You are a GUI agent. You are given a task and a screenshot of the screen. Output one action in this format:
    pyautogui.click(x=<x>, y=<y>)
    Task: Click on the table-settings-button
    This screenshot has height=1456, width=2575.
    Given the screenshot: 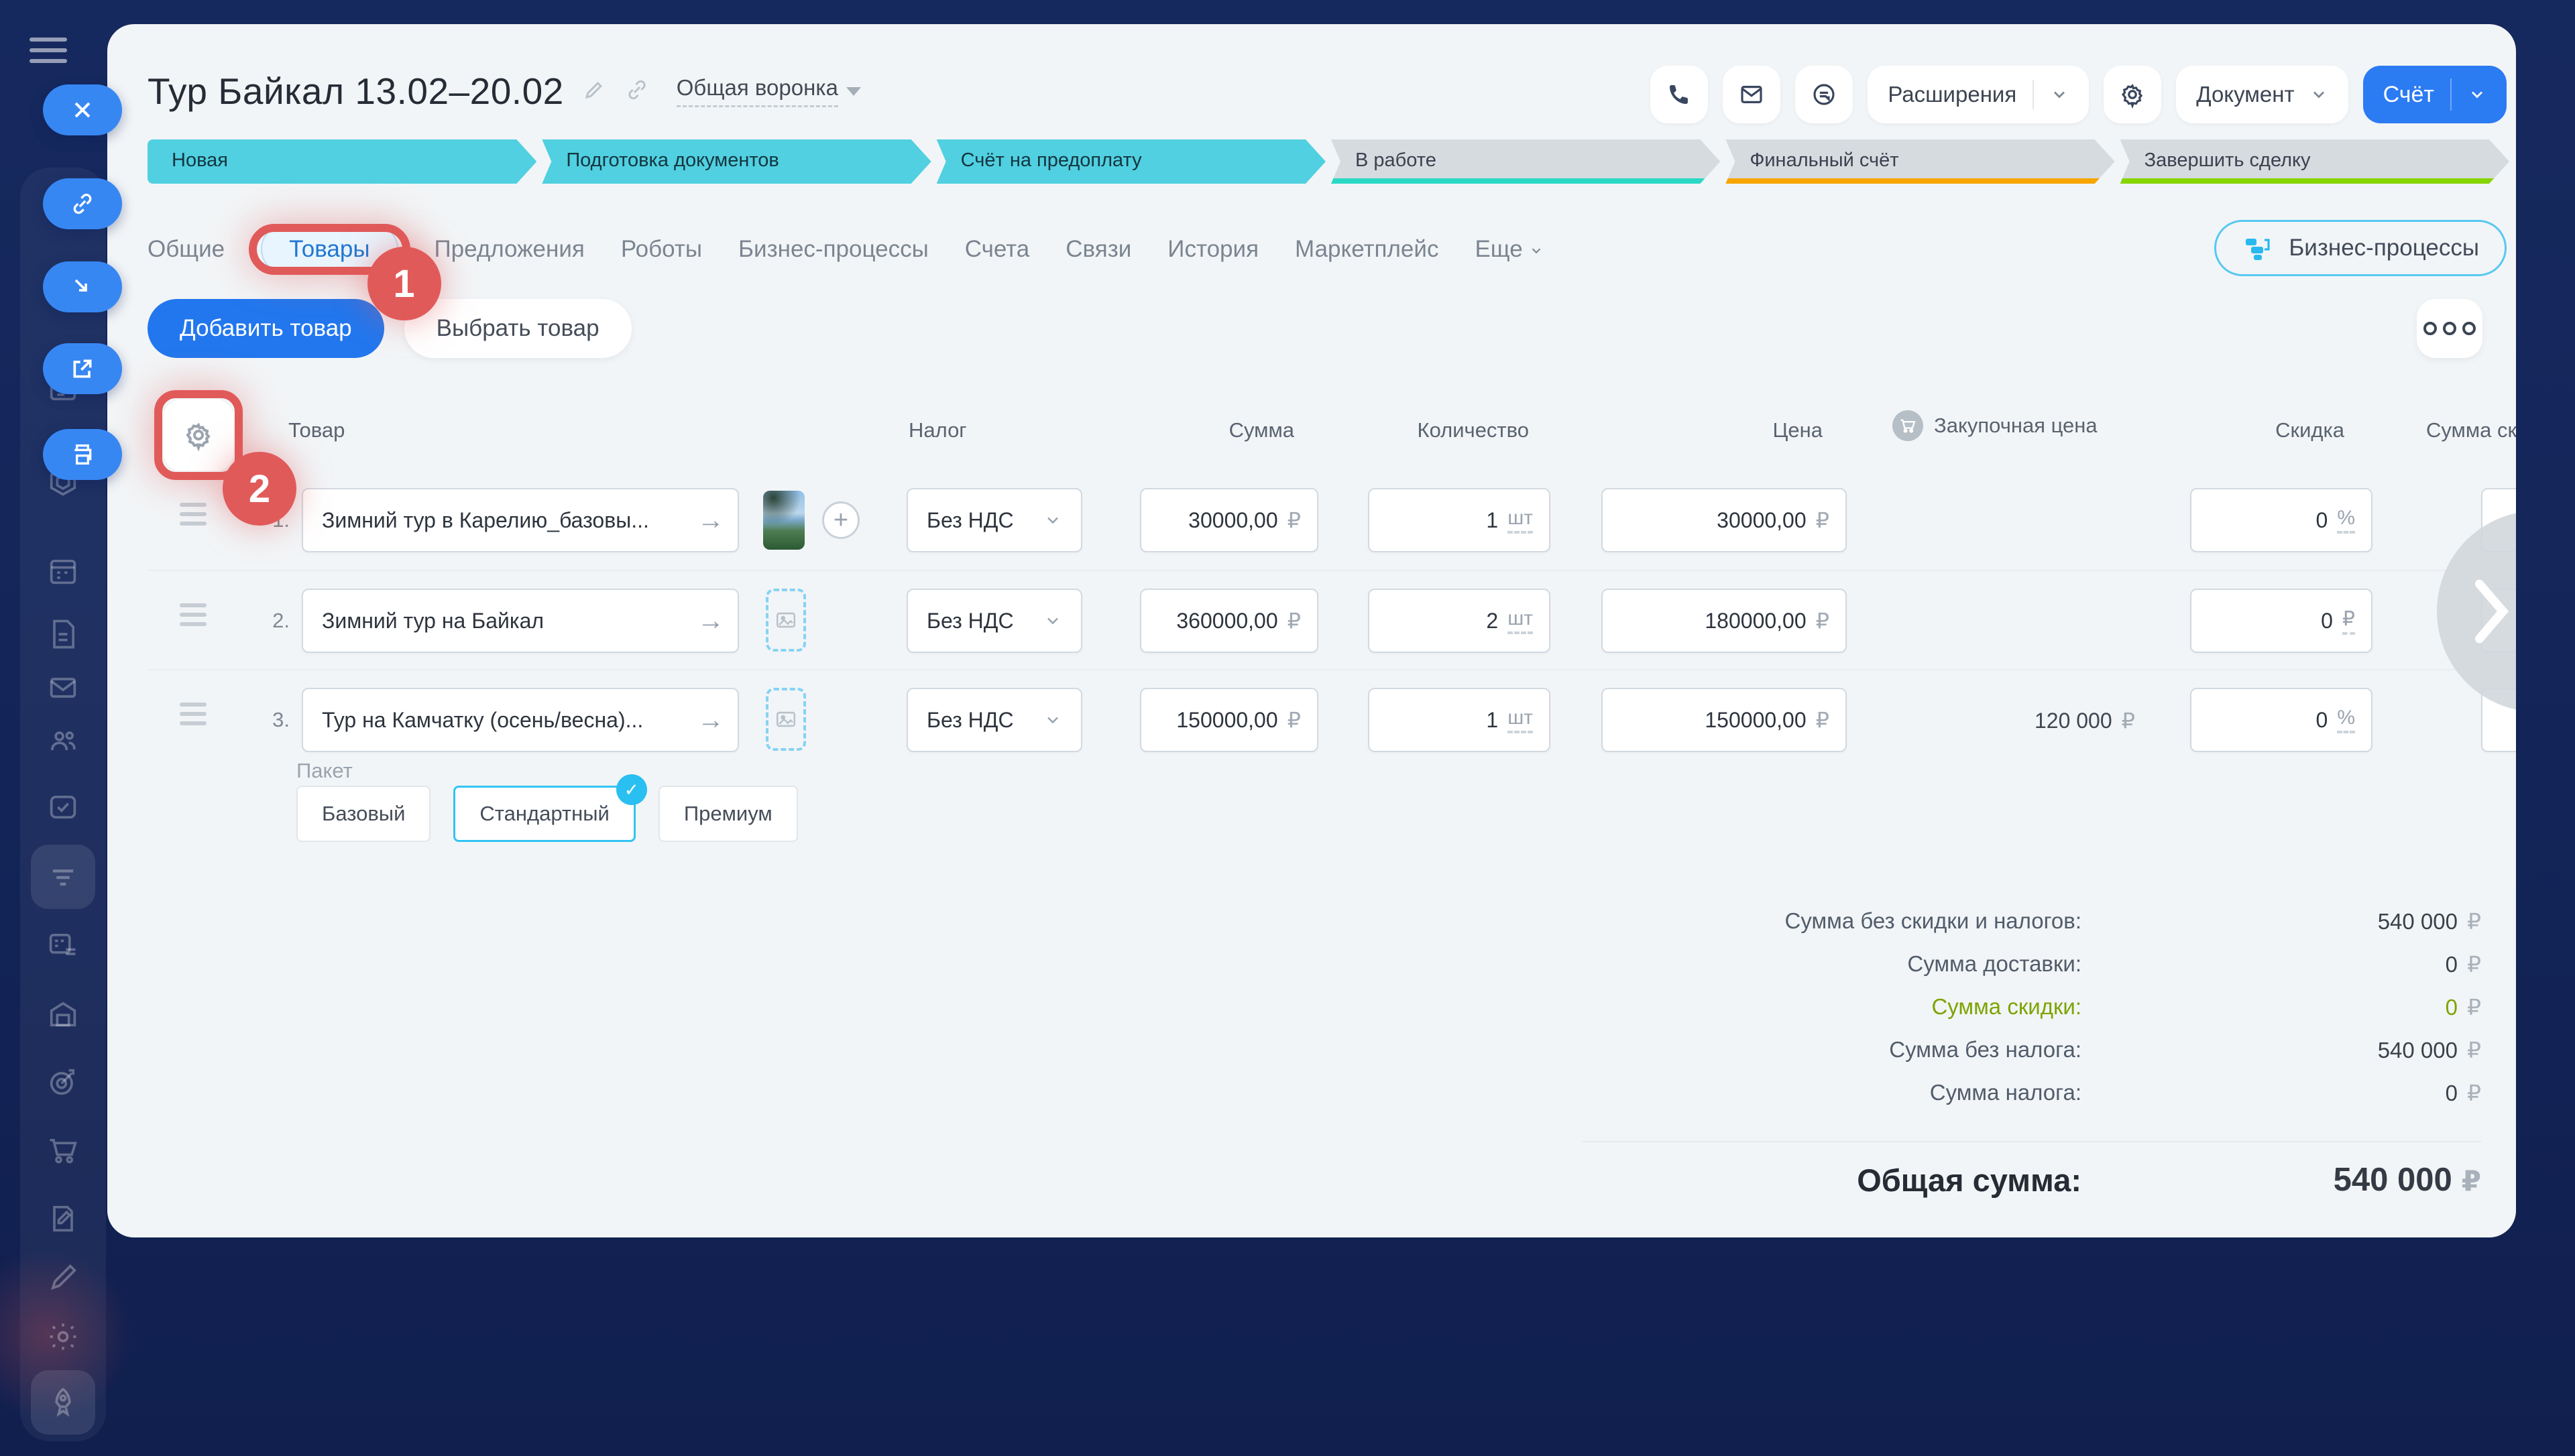 What is the action you would take?
    pyautogui.click(x=198, y=435)
    